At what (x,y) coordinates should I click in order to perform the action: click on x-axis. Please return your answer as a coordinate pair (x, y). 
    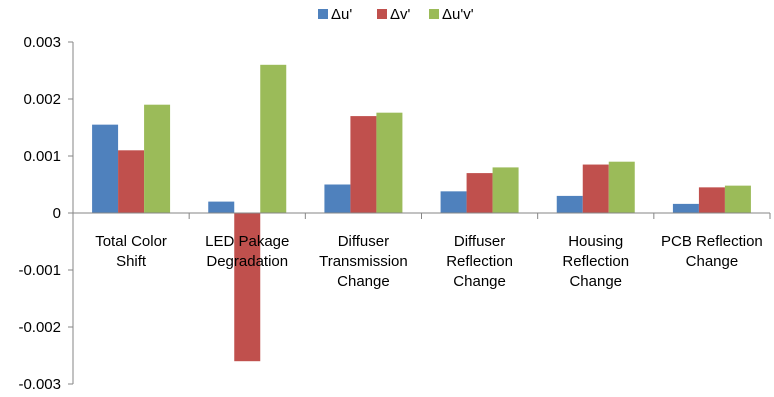
    Looking at the image, I should click on (421, 215).